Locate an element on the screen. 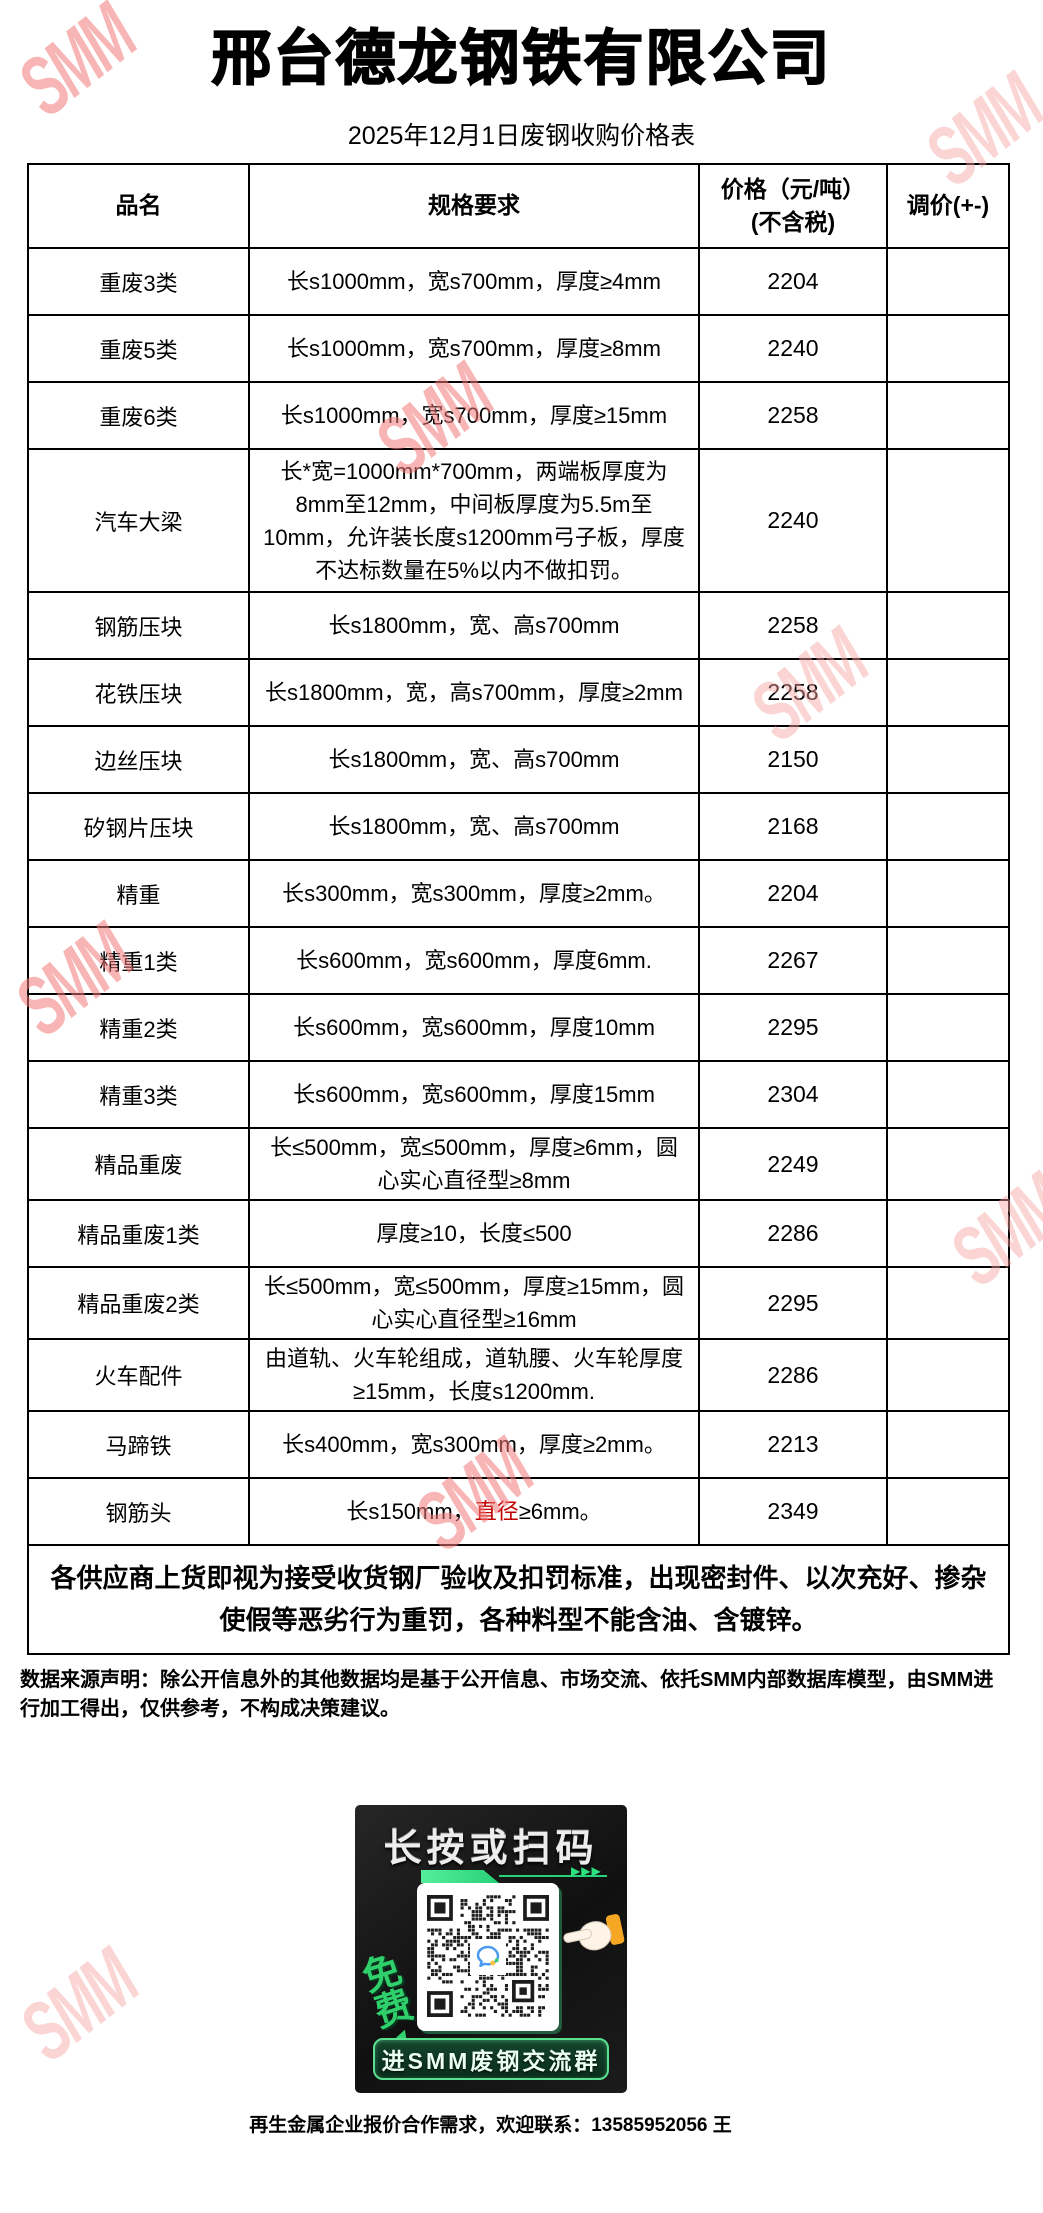 The width and height of the screenshot is (1043, 2213). price-cell: 2286 is located at coordinates (793, 1375).